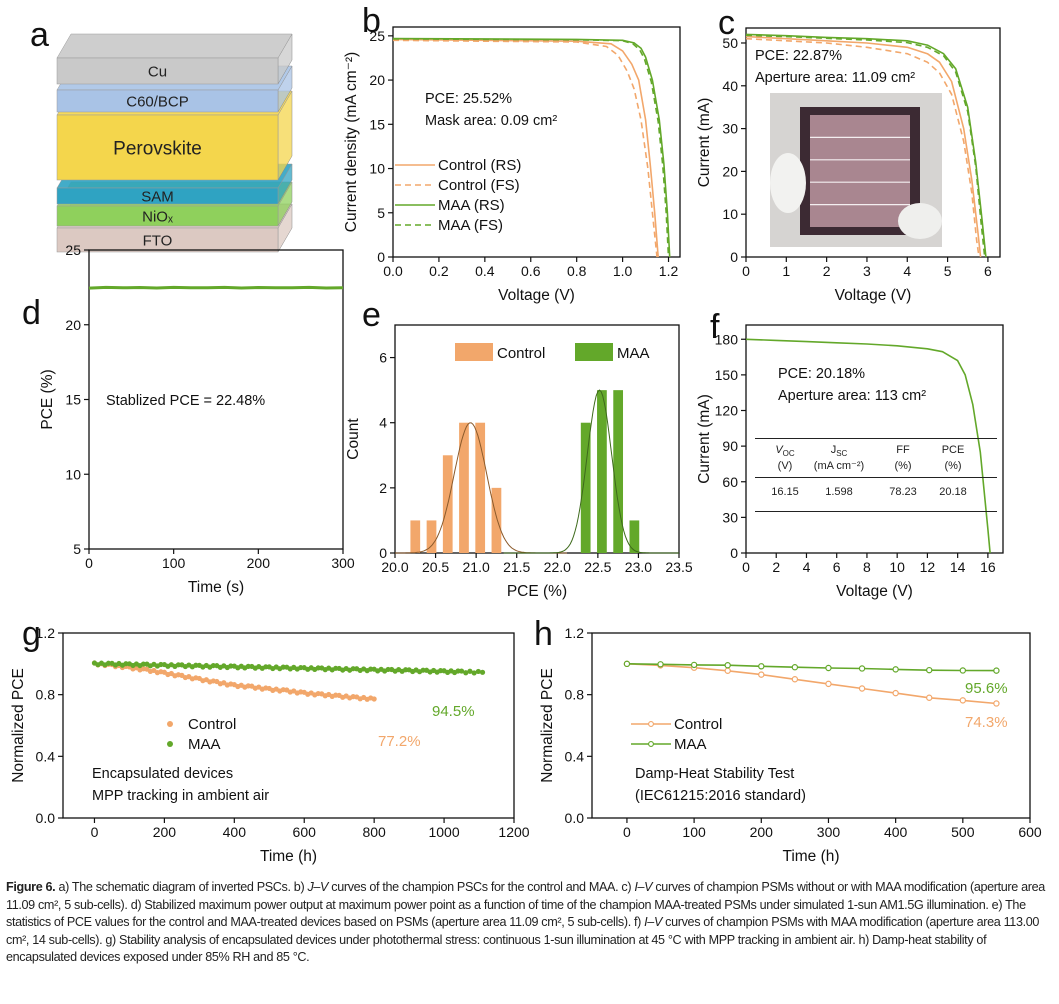 This screenshot has height=1004, width=1059. What do you see at coordinates (876, 477) in the screenshot?
I see `table-divider` at bounding box center [876, 477].